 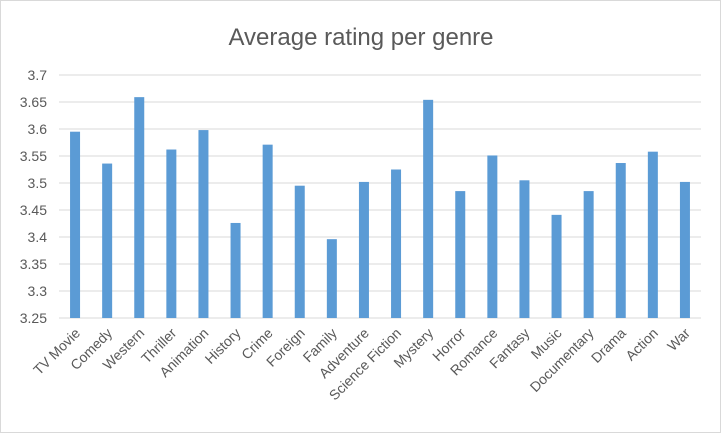 I want to click on y-axis-ticks: 3.25 3.3 3.35 3.4 3.45 3.5 3.55 3.6 3.65 3.7, so click(x=33, y=196).